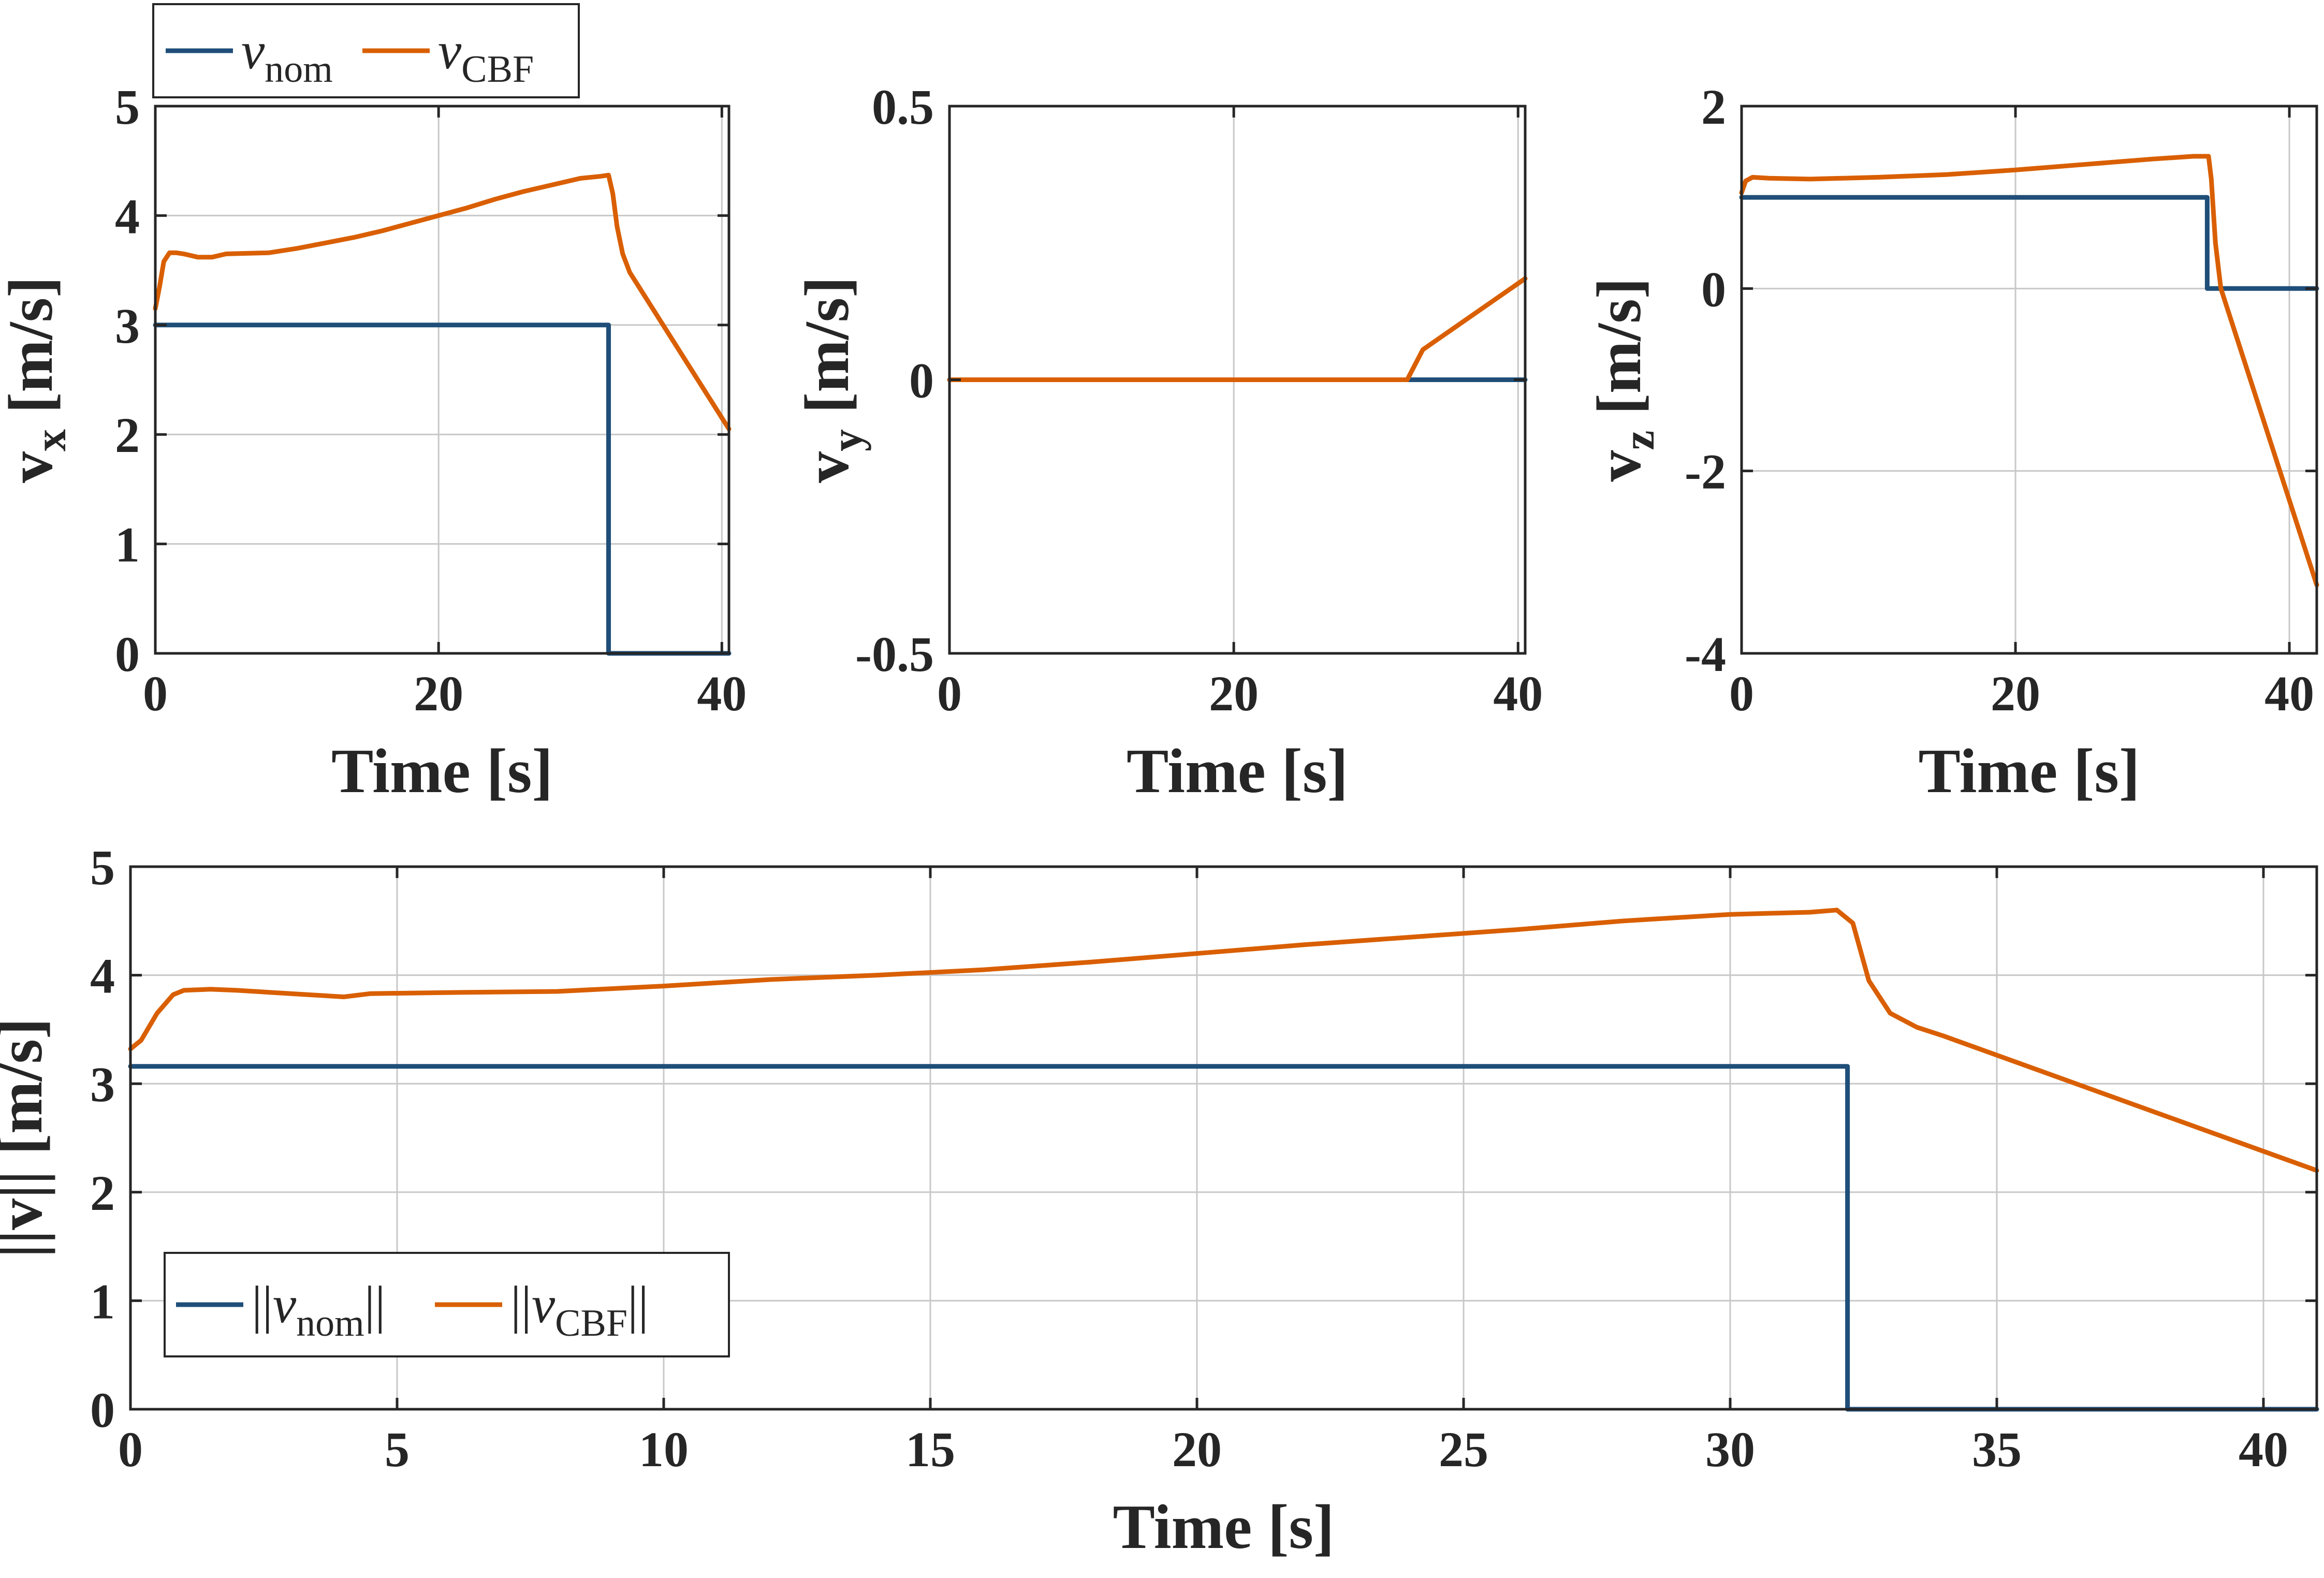  What do you see at coordinates (1706, 654) in the screenshot?
I see `y-tick-label: -4` at bounding box center [1706, 654].